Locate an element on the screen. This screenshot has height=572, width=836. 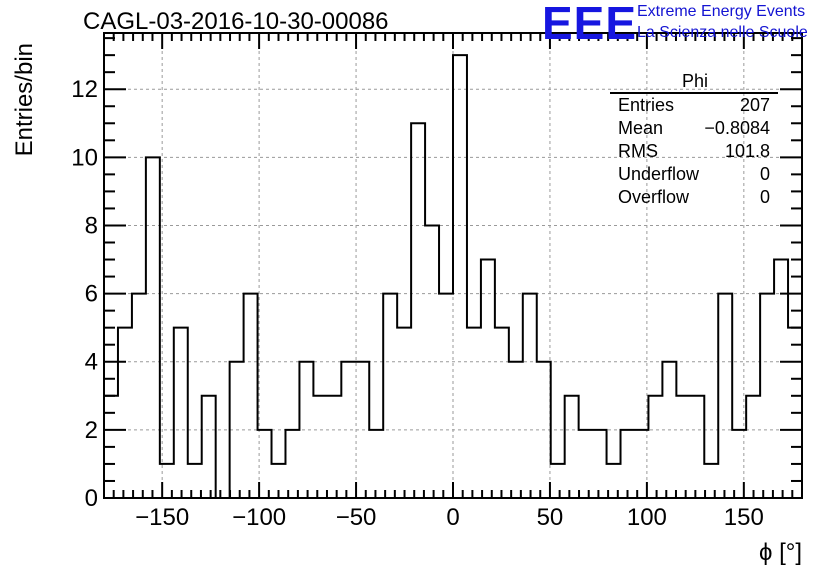
stats-value: −0.8084 is located at coordinates (737, 128).